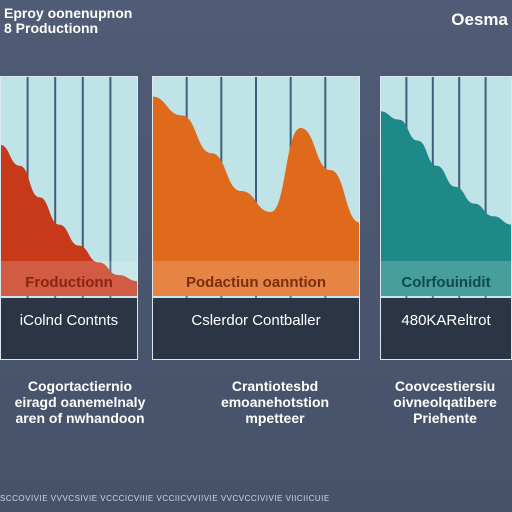 Image resolution: width=512 pixels, height=512 pixels. What do you see at coordinates (446, 320) in the screenshot?
I see `panel-bottom-label: 480KAReltrot` at bounding box center [446, 320].